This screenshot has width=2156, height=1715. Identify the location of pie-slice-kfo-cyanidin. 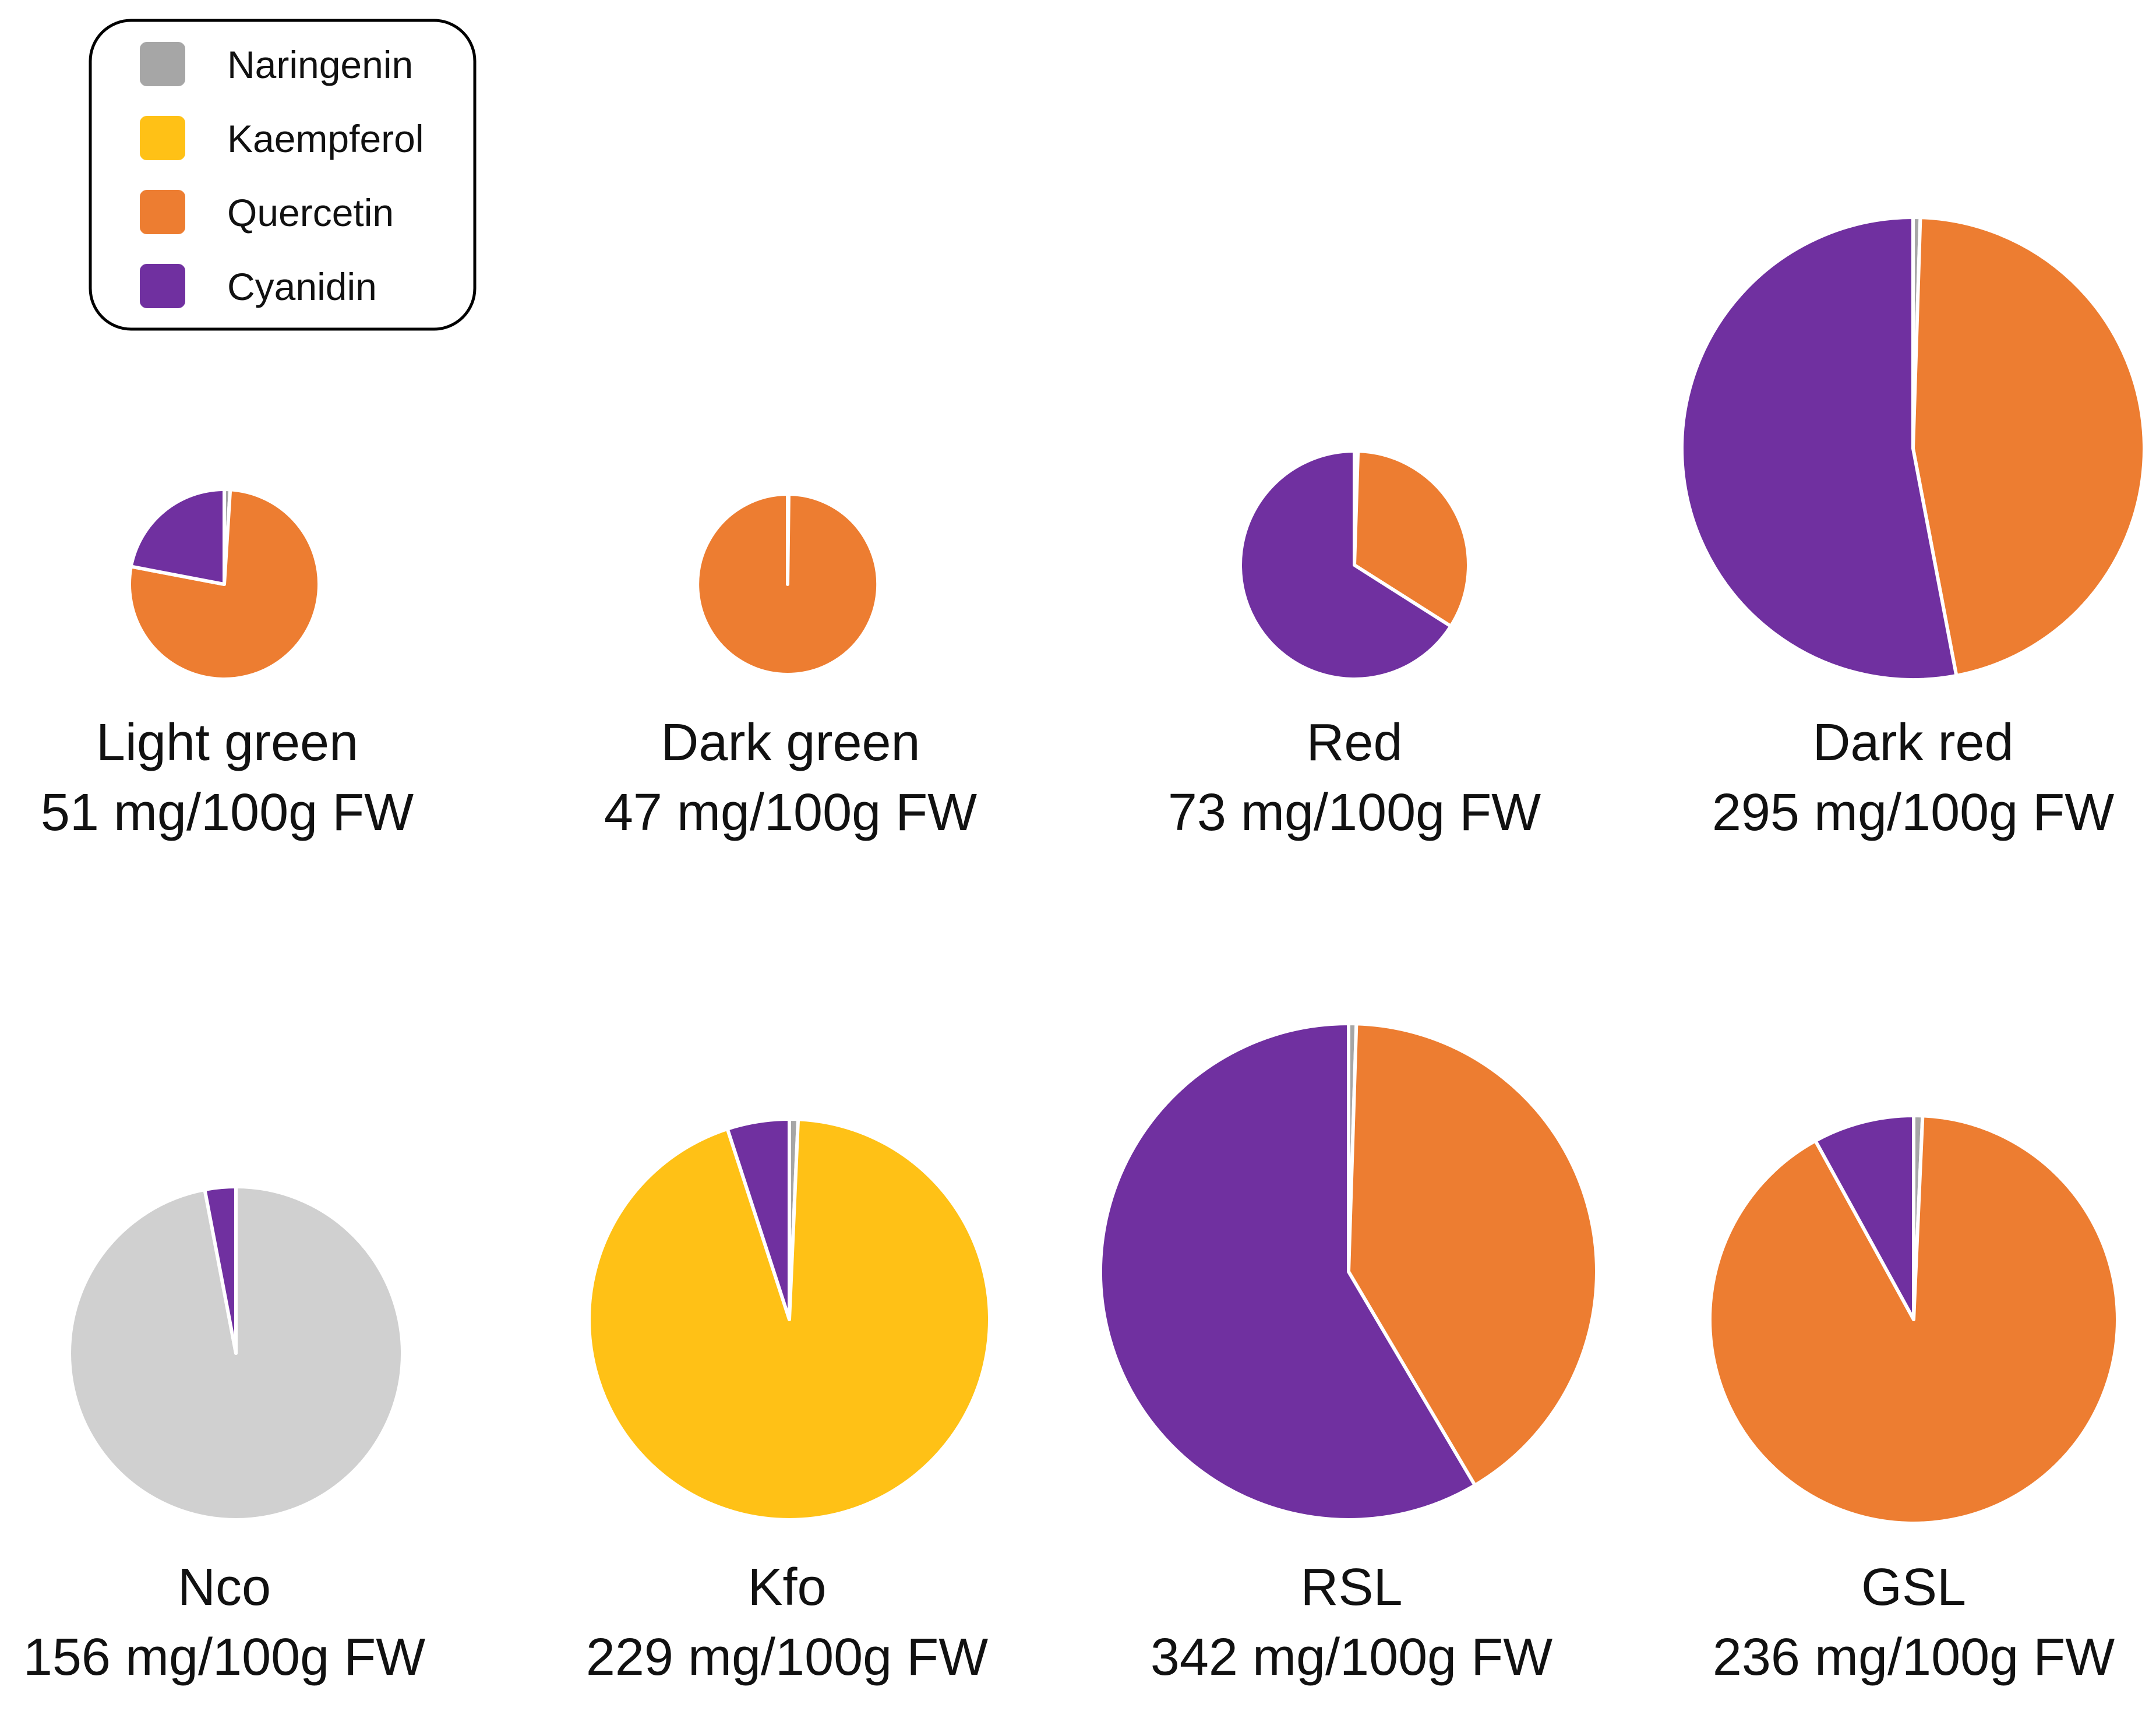
(758, 1219).